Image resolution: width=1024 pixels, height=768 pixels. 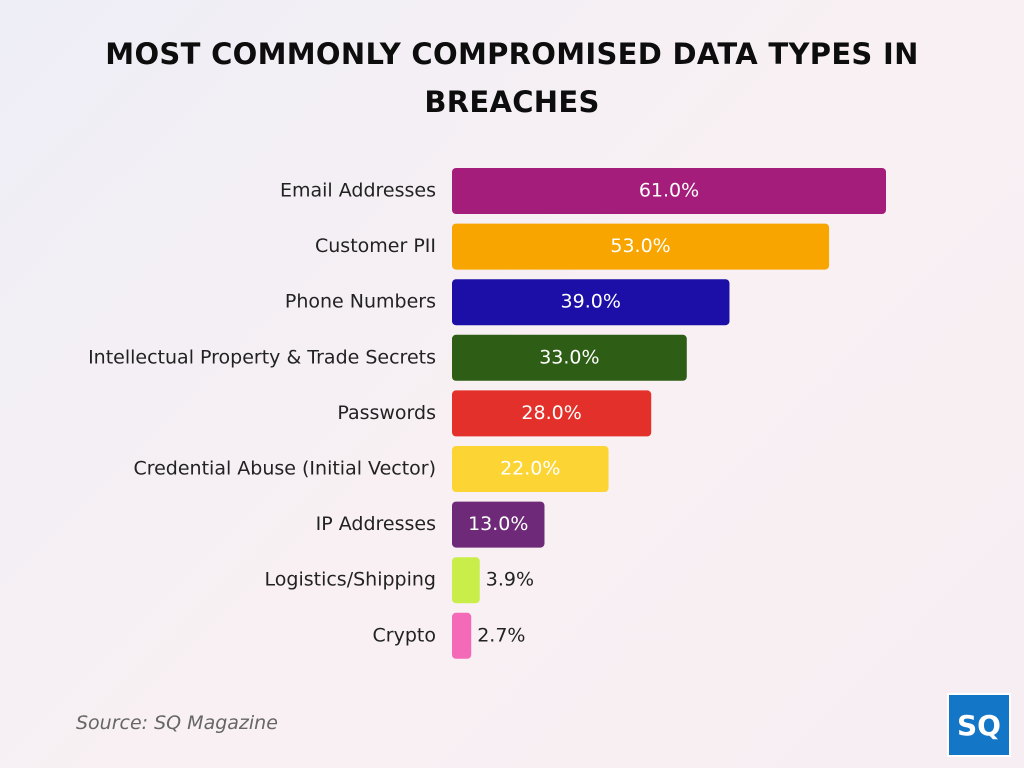 I want to click on value-label: 33.0%, so click(x=569, y=357).